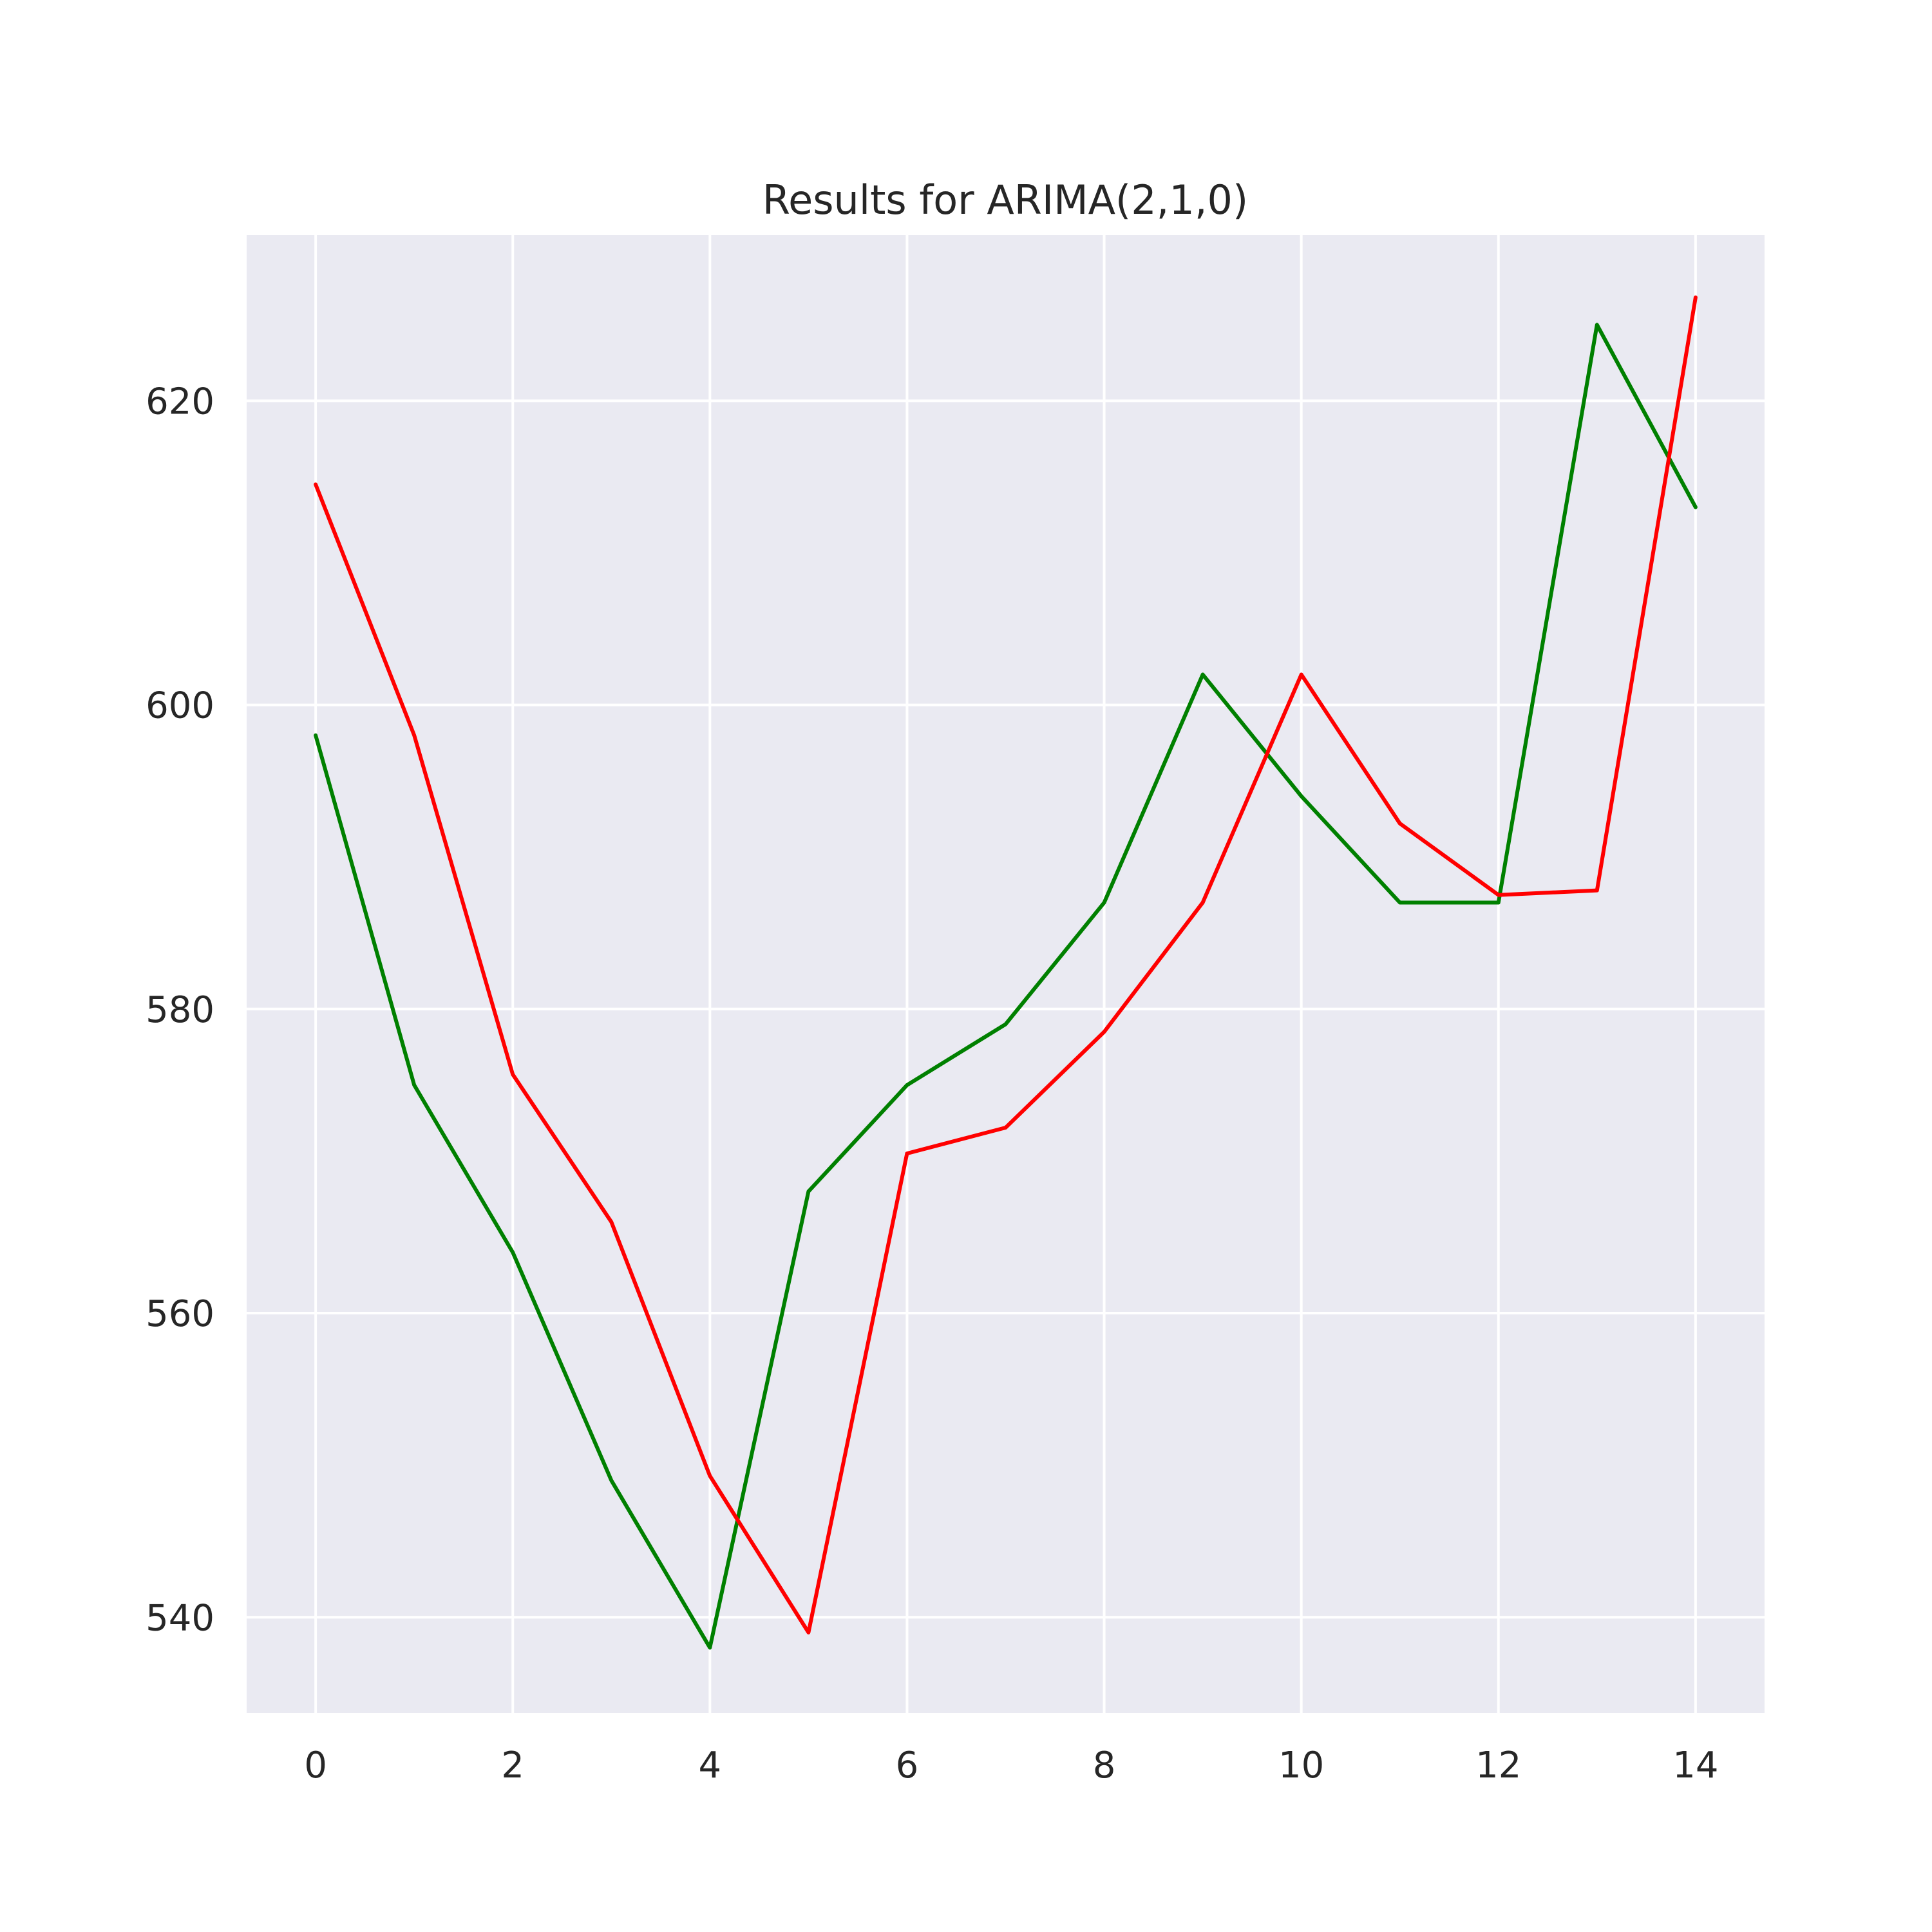 The height and width of the screenshot is (1932, 1932). I want to click on x-tick-label: 14, so click(1695, 1766).